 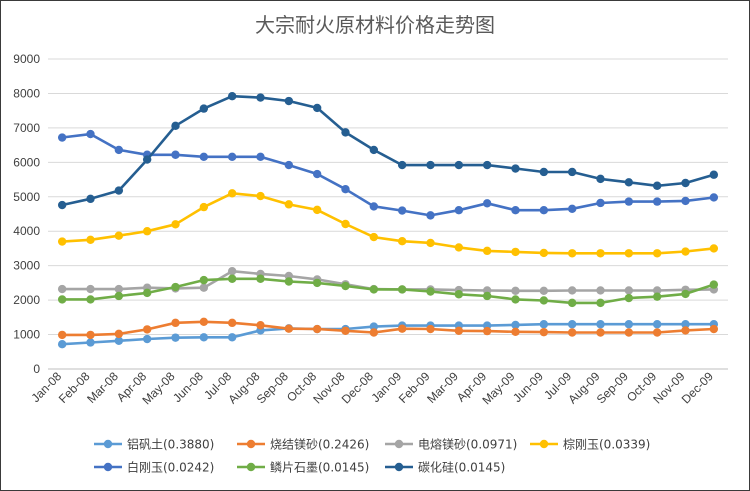 I want to click on x-tick-label: Dec-09, so click(x=697, y=387).